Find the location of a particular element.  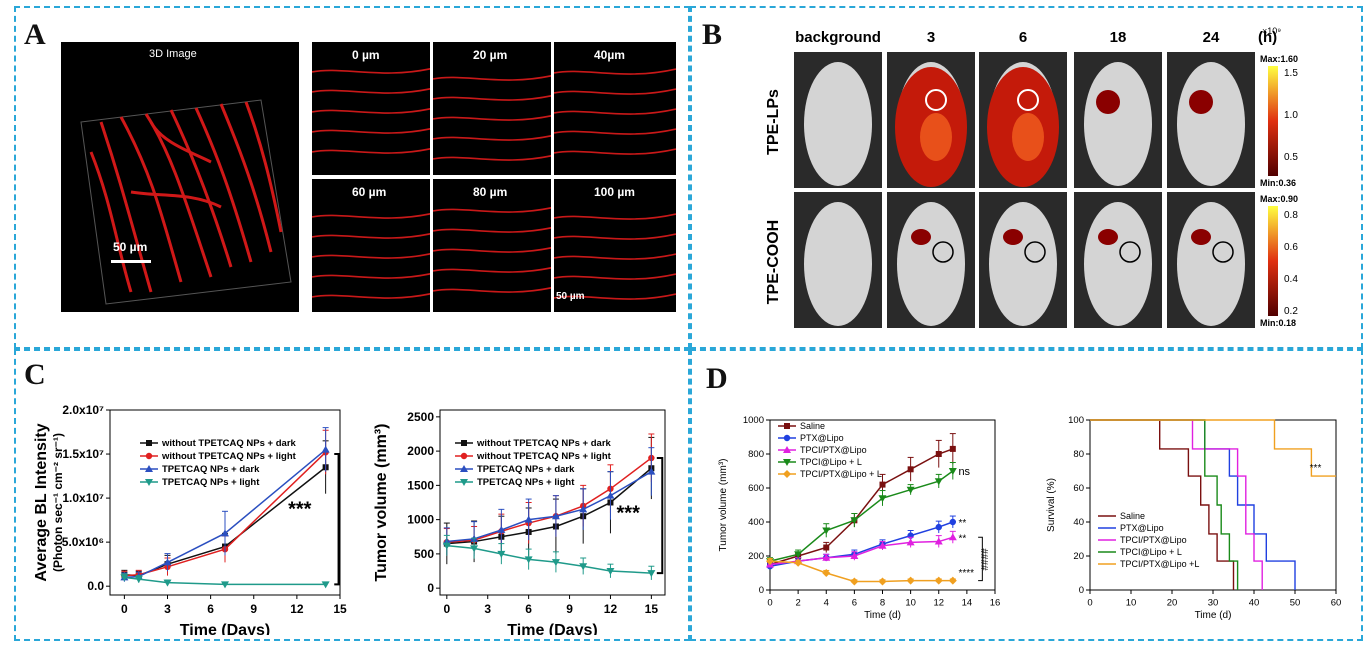

significance-label: *** is located at coordinates (629, 514).